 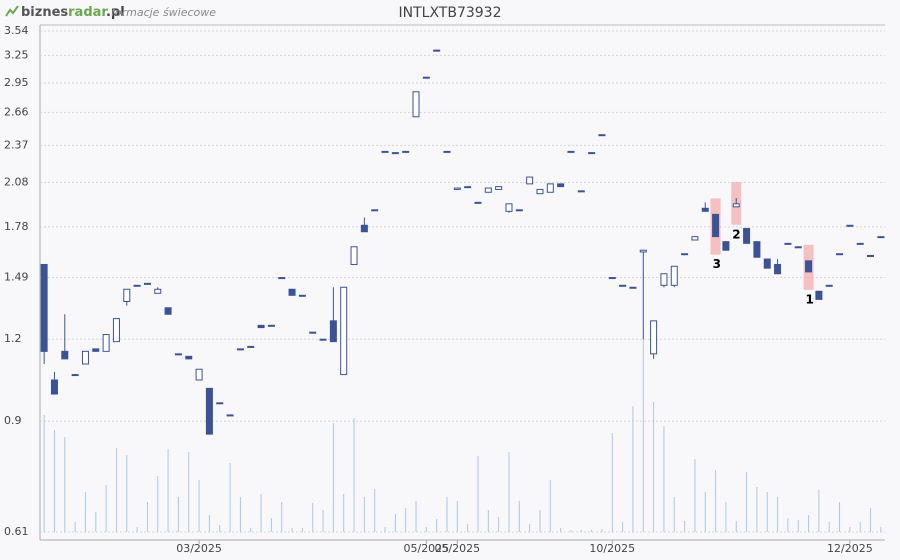 I want to click on logo-main: biznes, so click(x=44, y=12).